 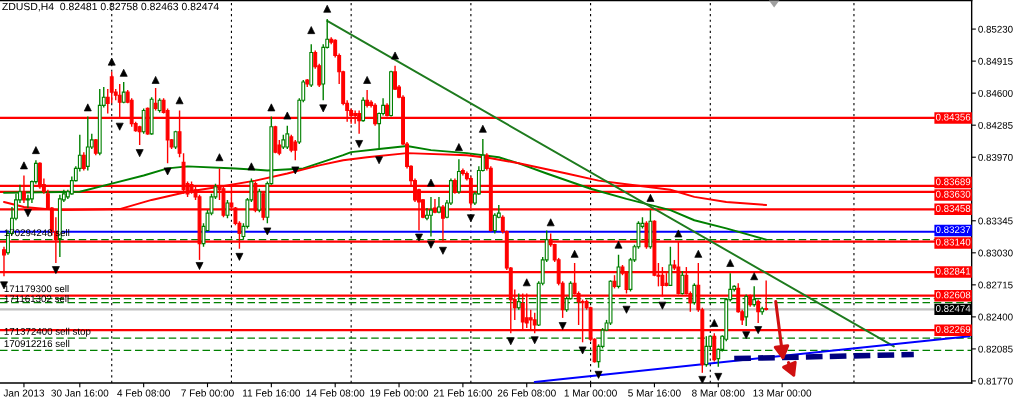 I want to click on x-tick-label: 21 Feb 16:00, so click(x=462, y=393).